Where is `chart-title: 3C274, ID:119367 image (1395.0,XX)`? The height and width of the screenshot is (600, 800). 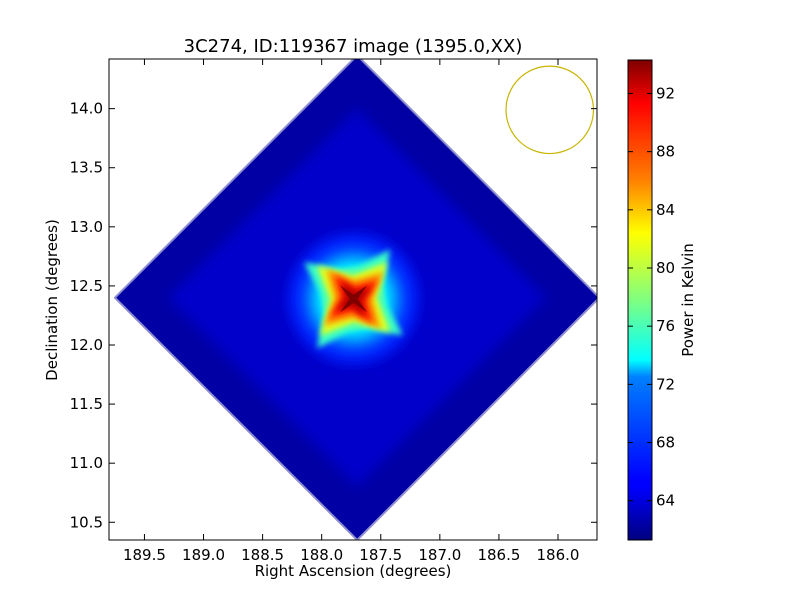 chart-title: 3C274, ID:119367 image (1395.0,XX) is located at coordinates (353, 46).